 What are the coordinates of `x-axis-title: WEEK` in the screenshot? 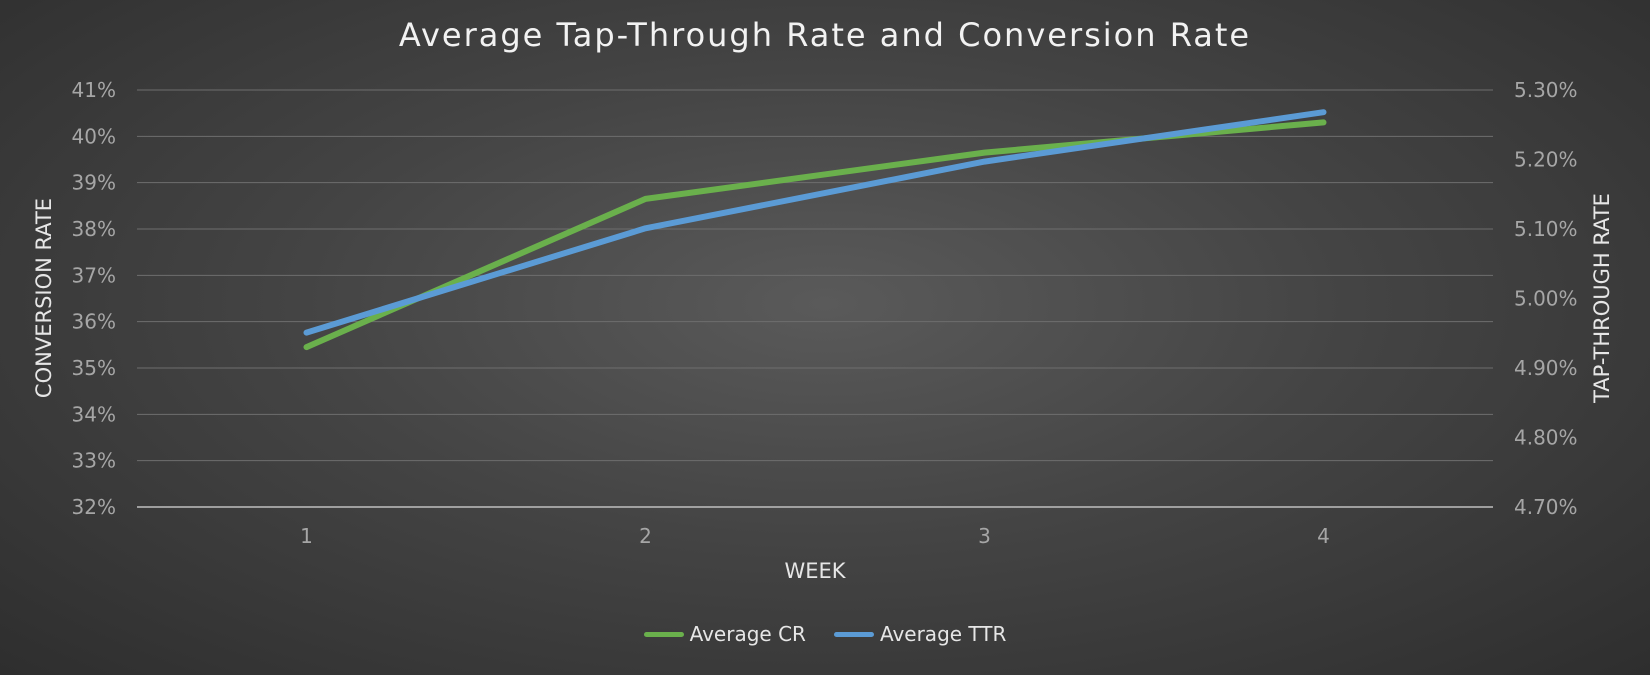 It's located at (815, 571).